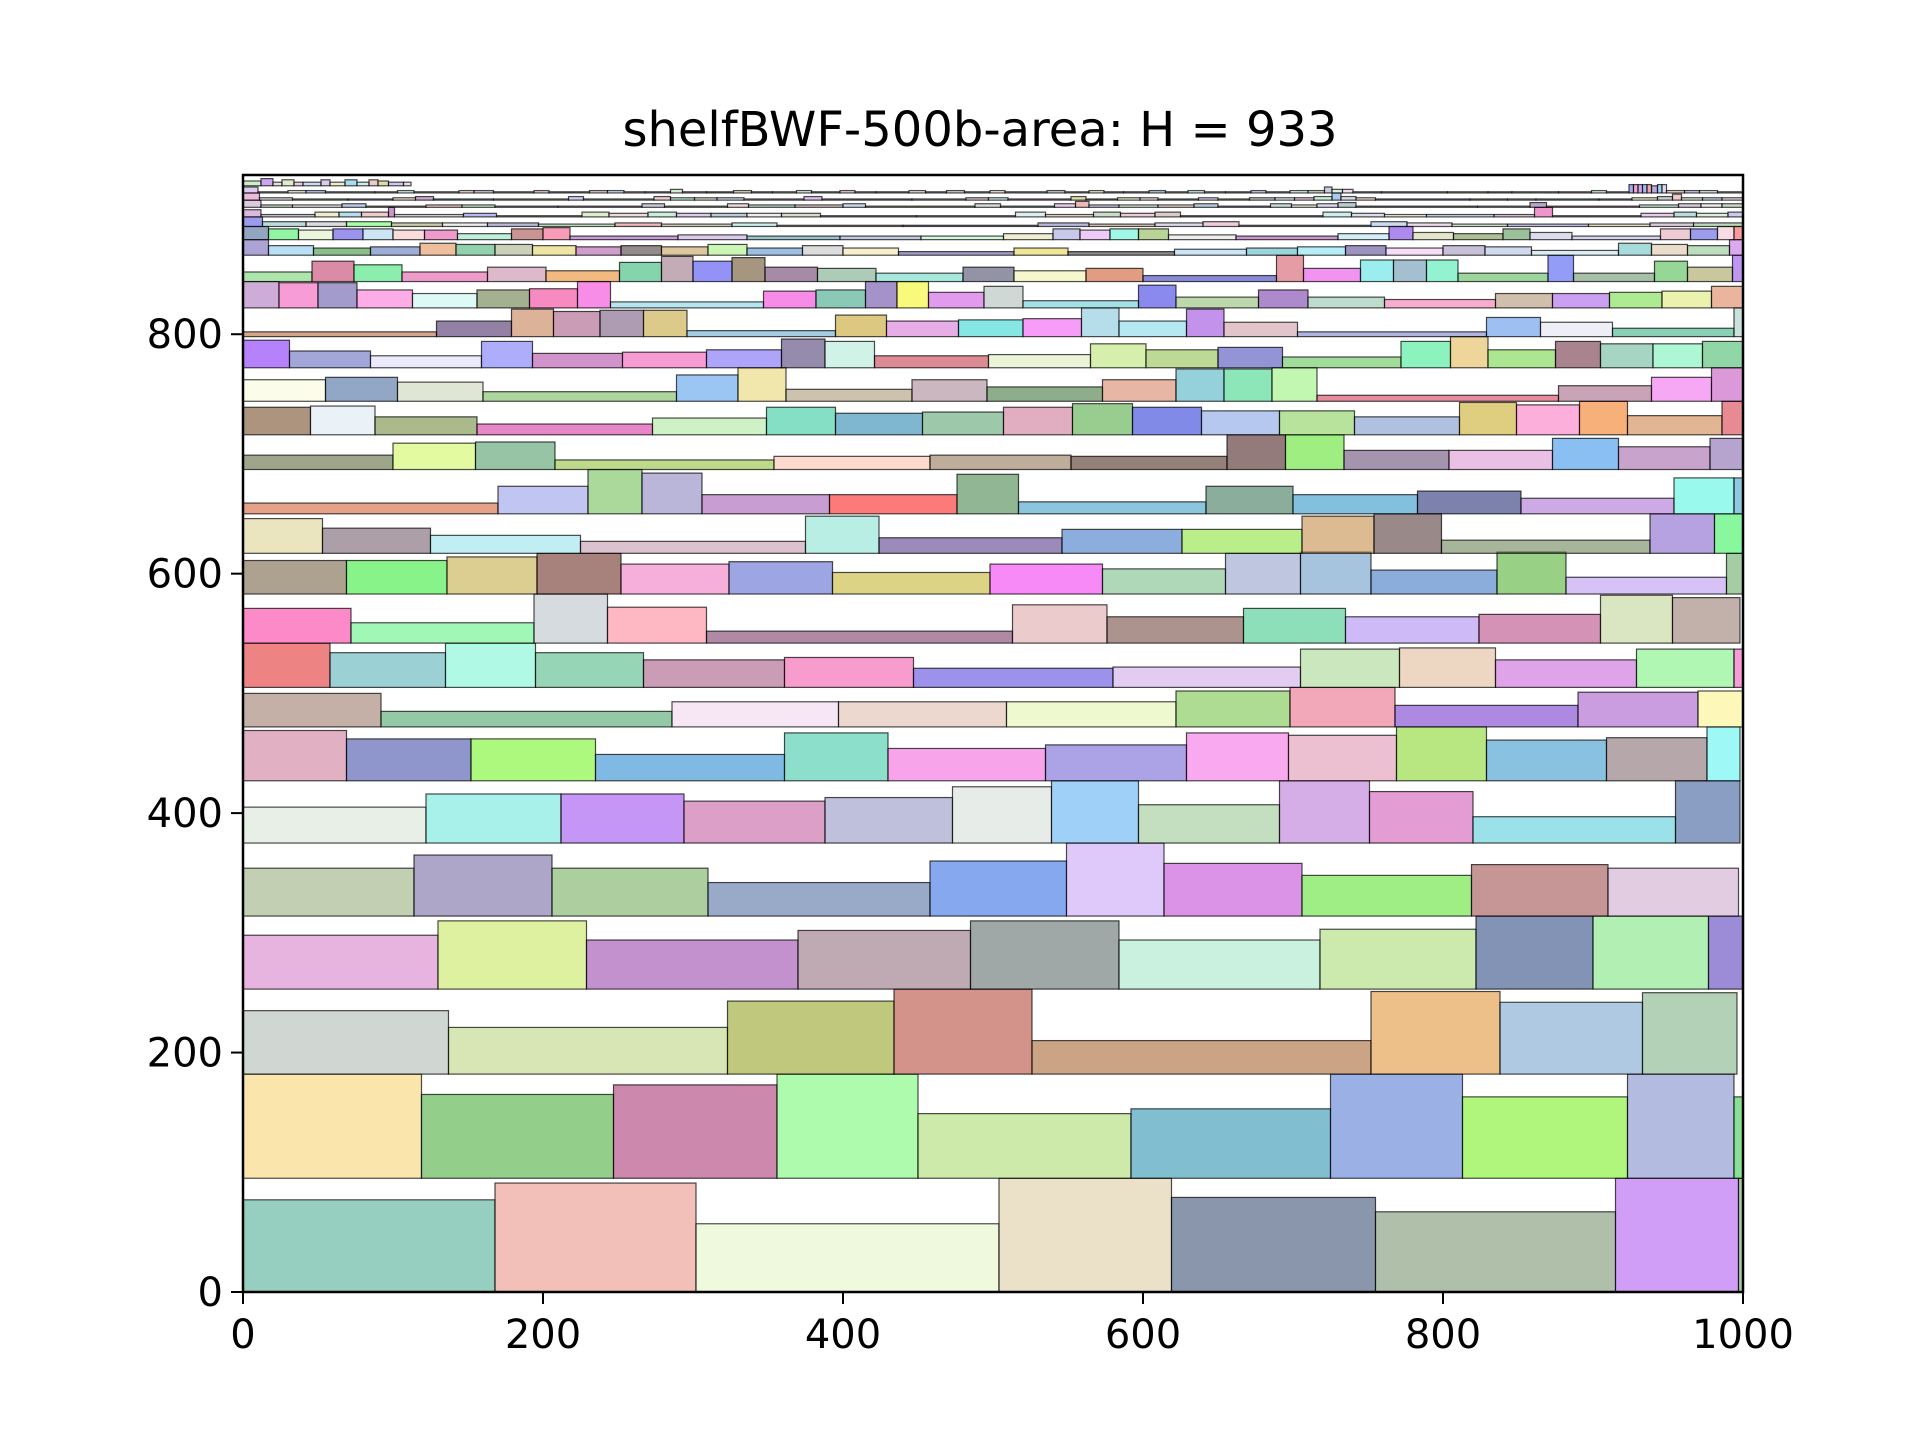 This screenshot has height=1440, width=1920. Describe the element at coordinates (185, 814) in the screenshot. I see `y-tick-label-400: 400` at that location.